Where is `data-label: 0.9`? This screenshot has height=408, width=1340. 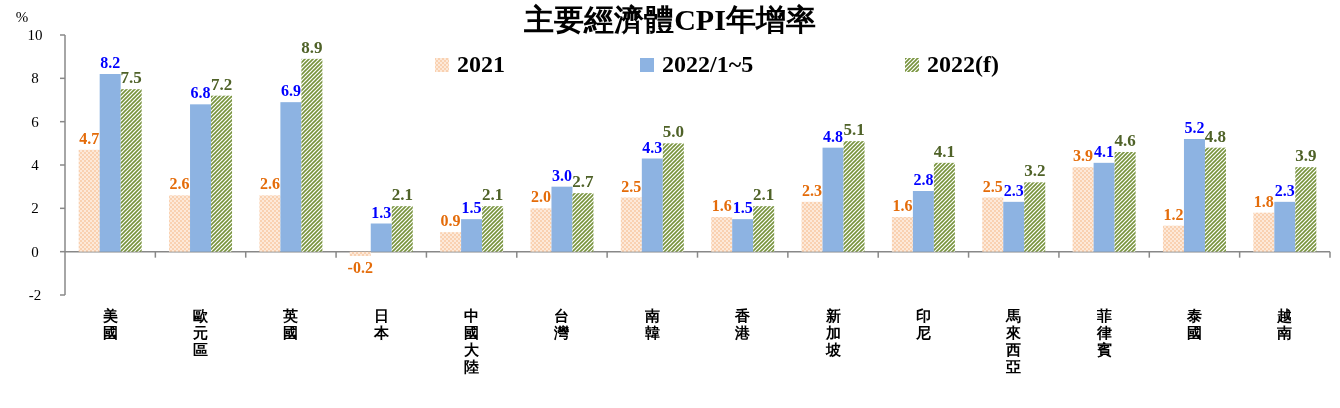 data-label: 0.9 is located at coordinates (450, 221).